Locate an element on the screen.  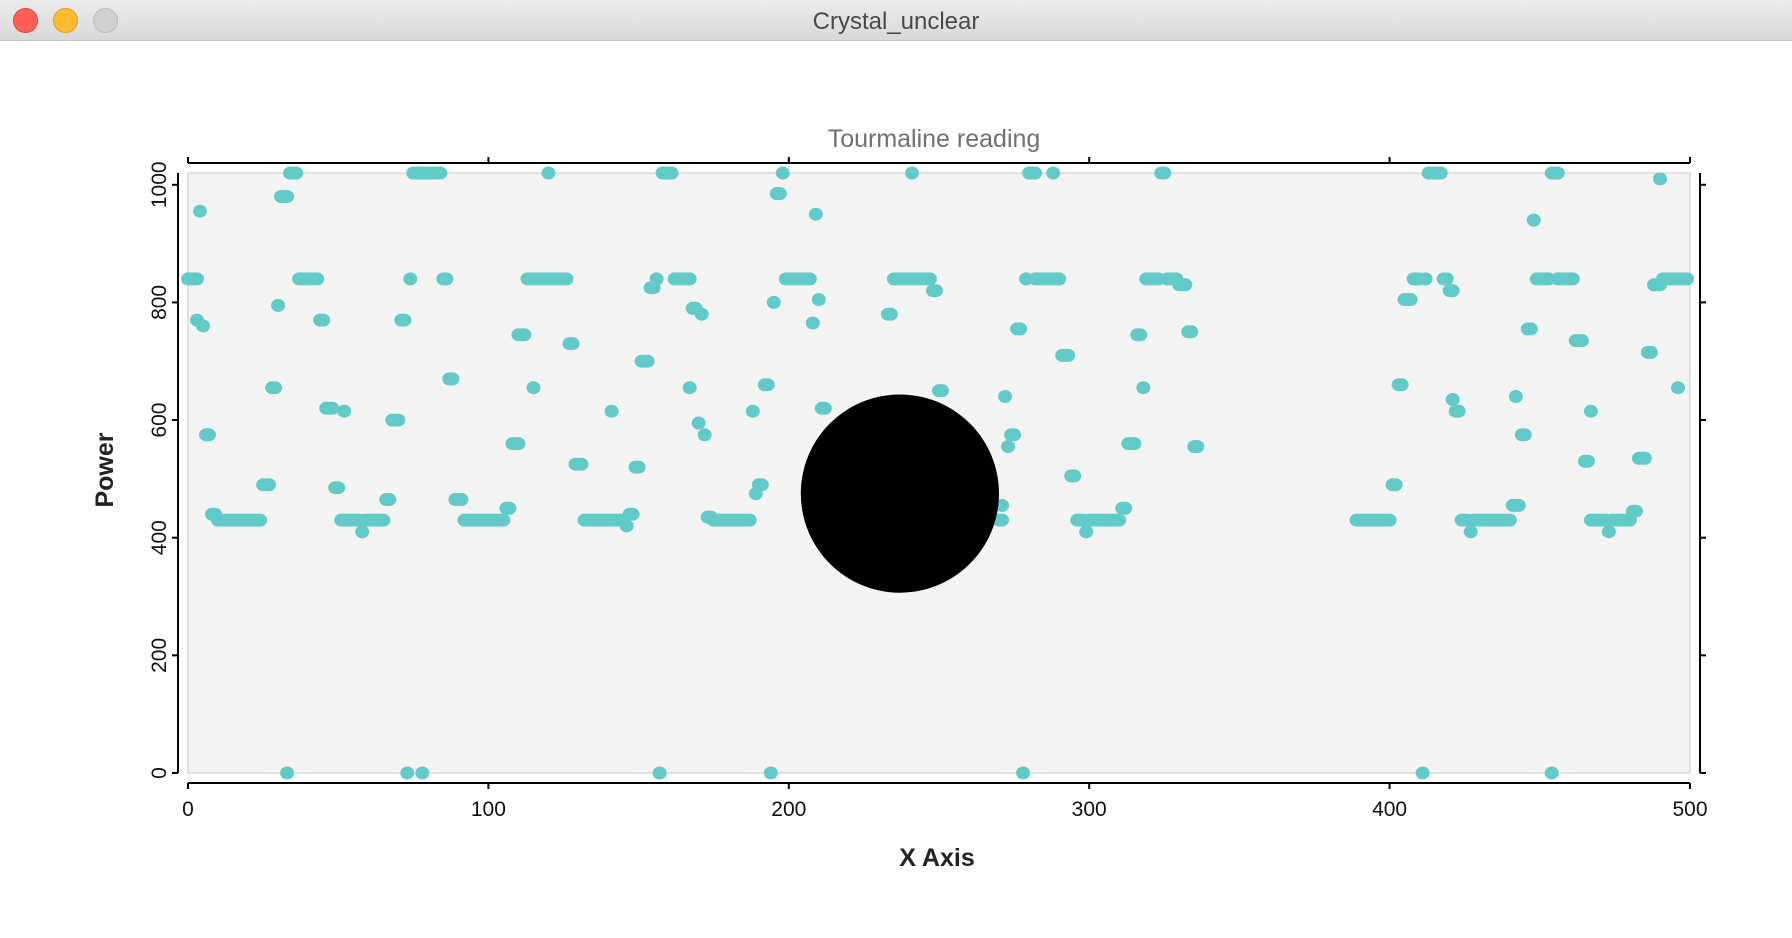
y-tick-label: 400 is located at coordinates (159, 537).